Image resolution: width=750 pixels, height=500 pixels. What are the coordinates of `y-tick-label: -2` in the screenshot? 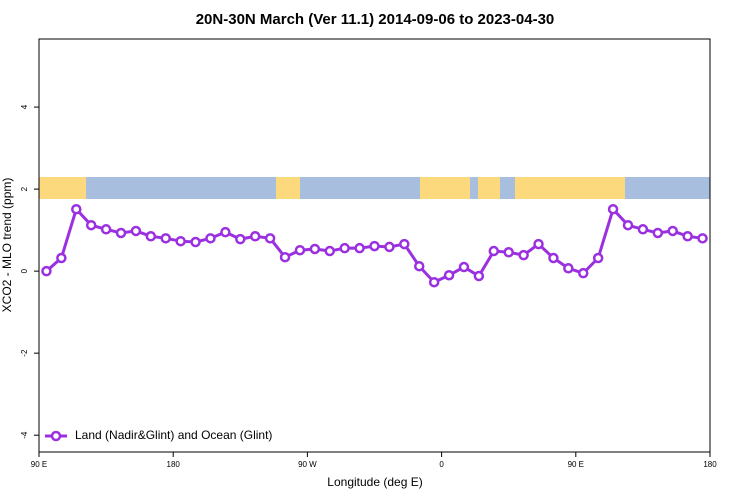 It's located at (24, 353).